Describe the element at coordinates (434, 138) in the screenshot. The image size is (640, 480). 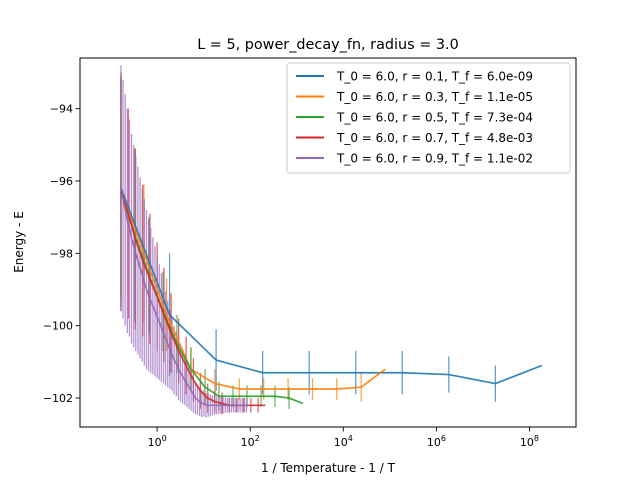
I see `legend-label-4: T_0 = 6.0, r = 0.7, T_f = 4.8e-03` at that location.